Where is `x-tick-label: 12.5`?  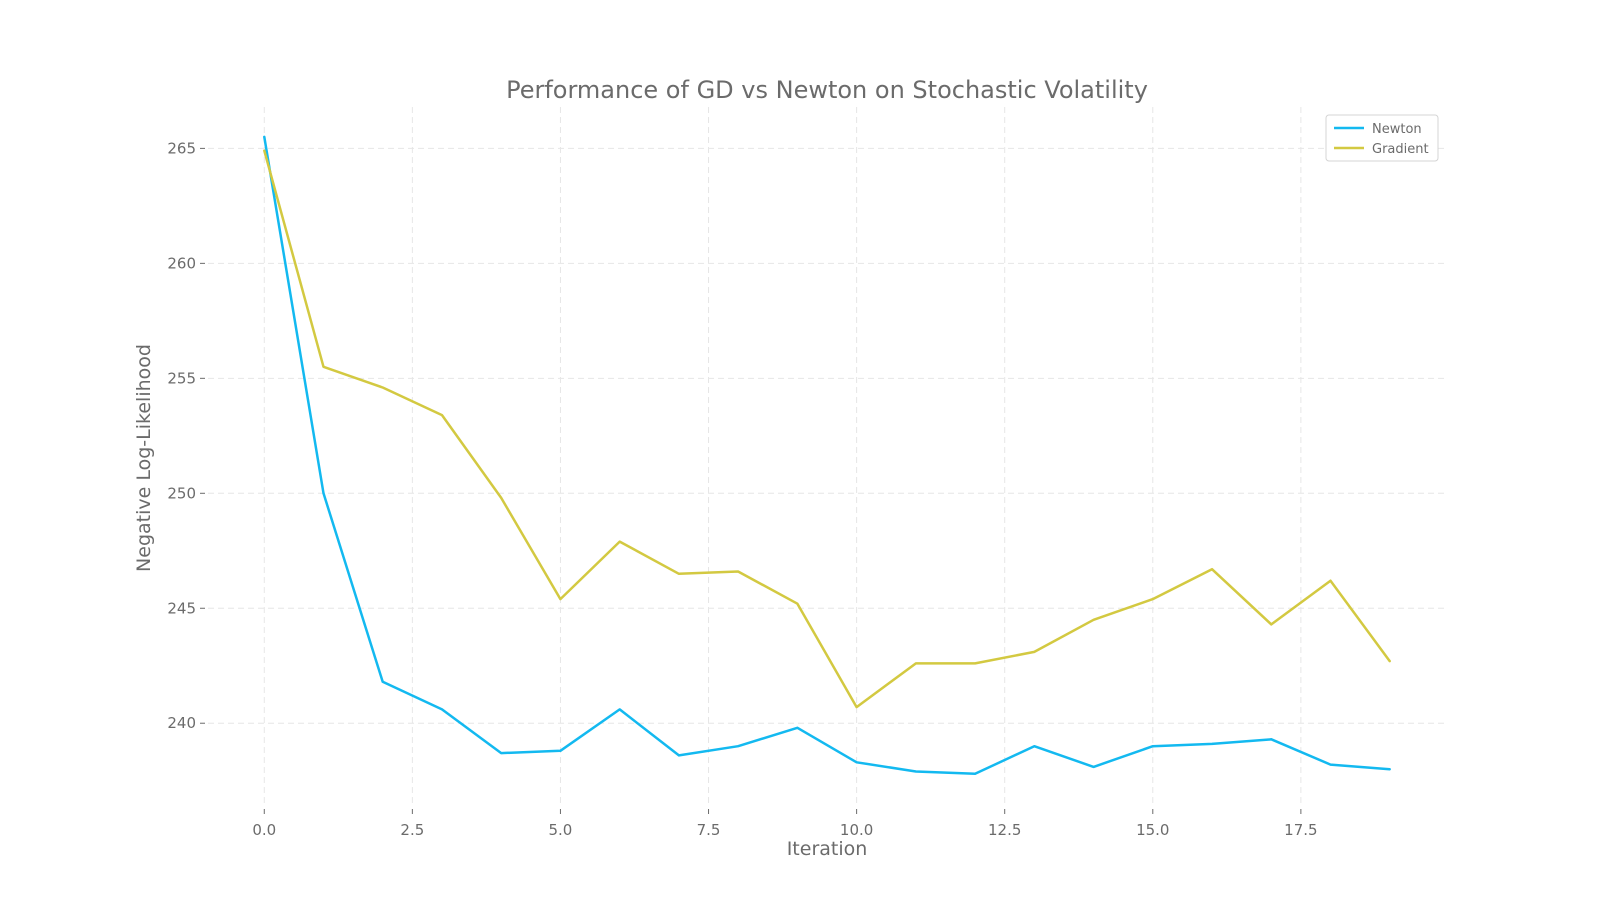 x-tick-label: 12.5 is located at coordinates (1004, 830).